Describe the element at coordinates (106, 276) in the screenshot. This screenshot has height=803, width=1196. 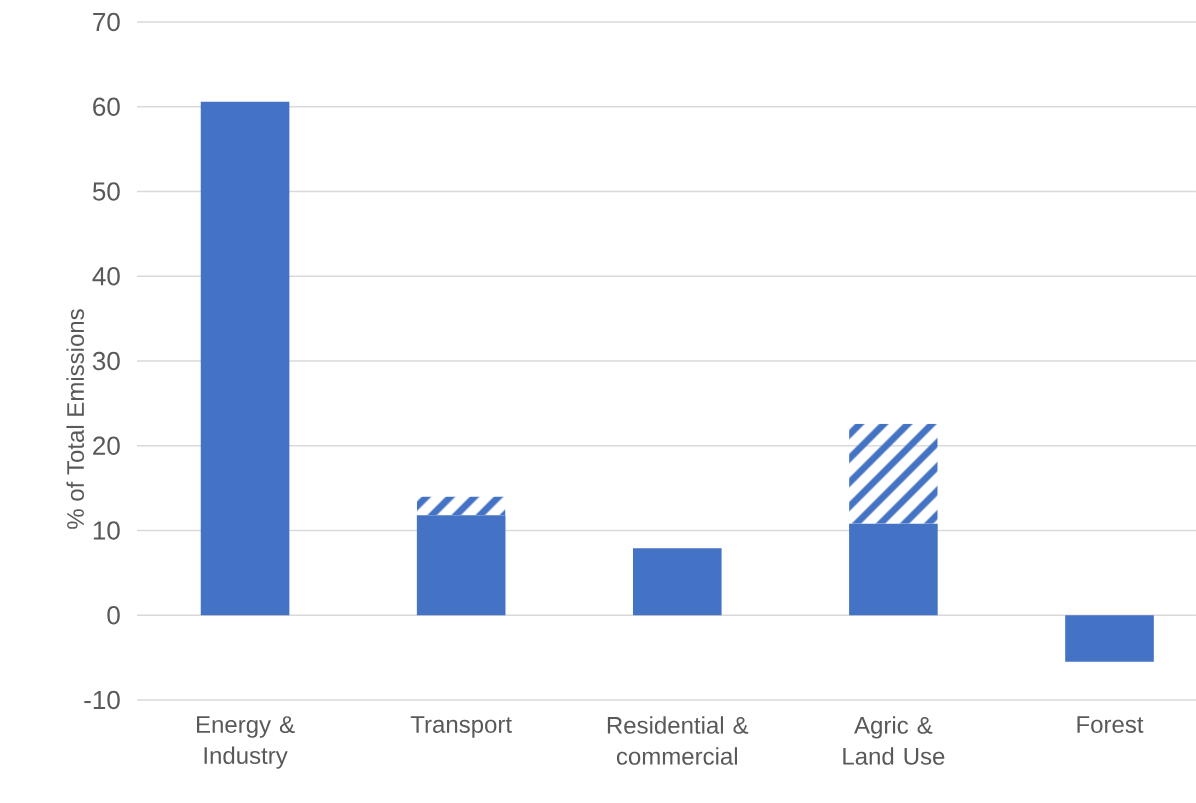
I see `y-tick-label: 40` at that location.